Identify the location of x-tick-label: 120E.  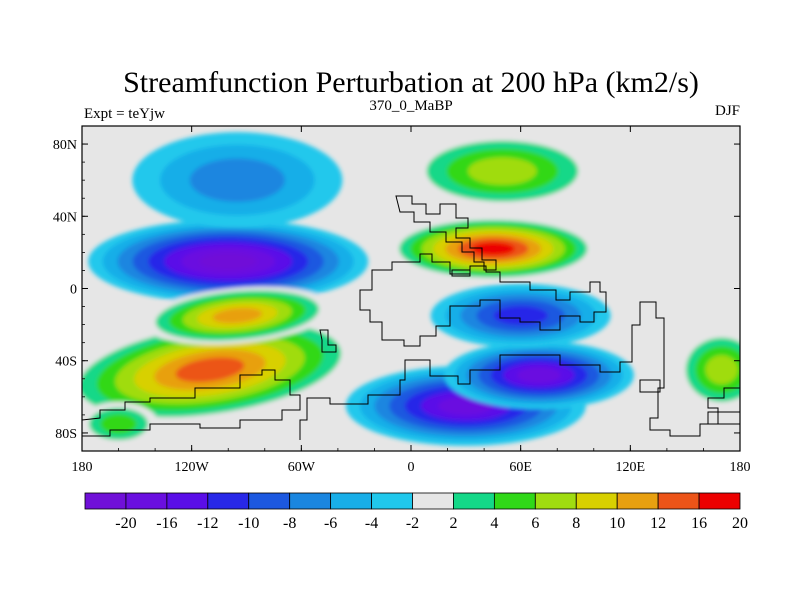
(631, 467).